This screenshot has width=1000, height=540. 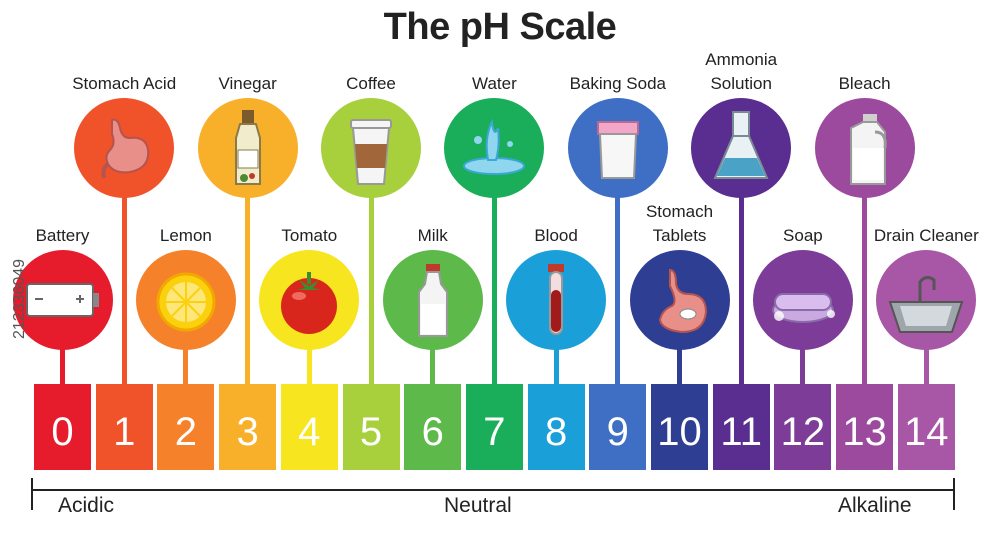 I want to click on ph-5-connector, so click(x=371, y=286).